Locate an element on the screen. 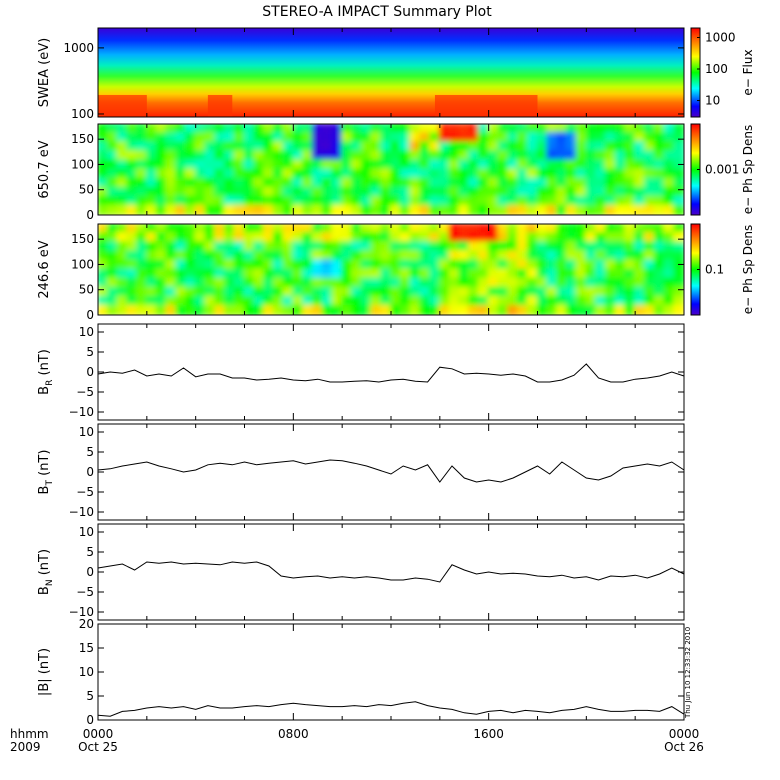 The image size is (780, 780). y-tick-label: 10 is located at coordinates (86, 672).